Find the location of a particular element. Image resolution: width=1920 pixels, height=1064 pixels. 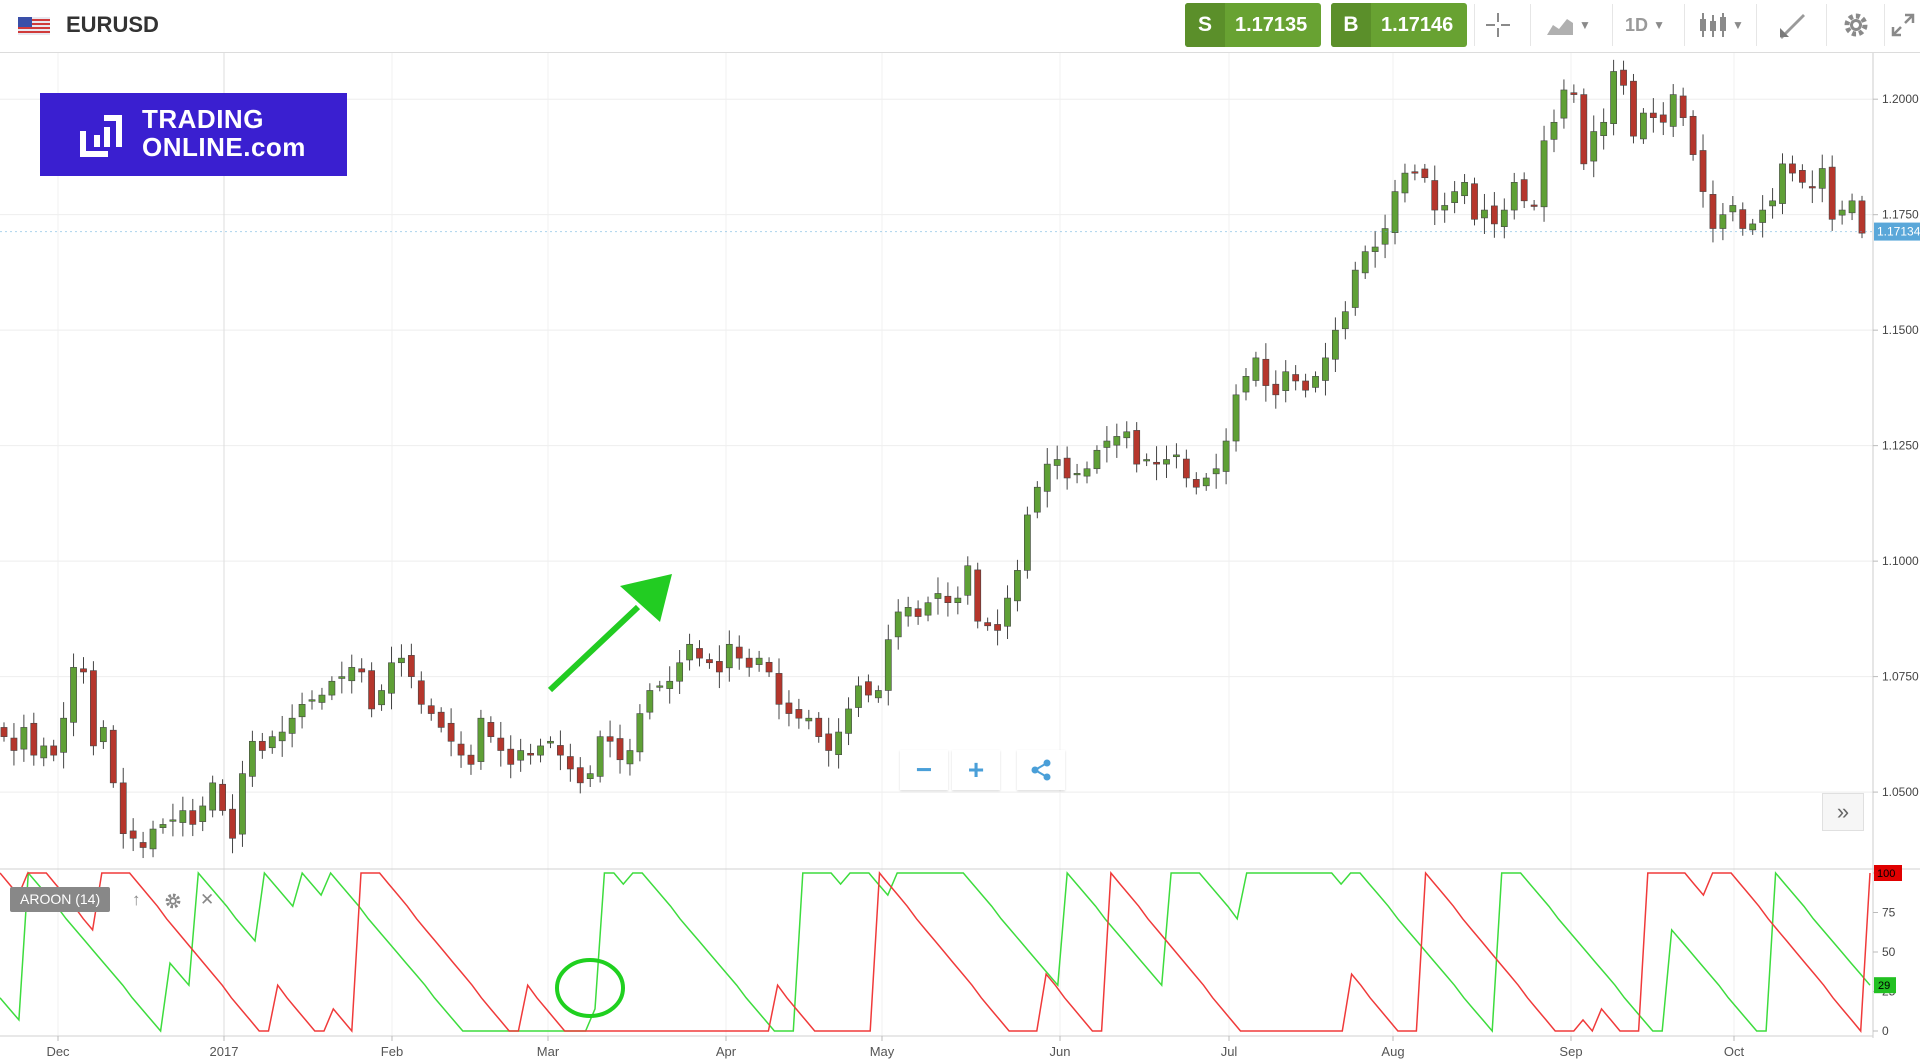

scroll-to-latest-button: » is located at coordinates (1843, 812).